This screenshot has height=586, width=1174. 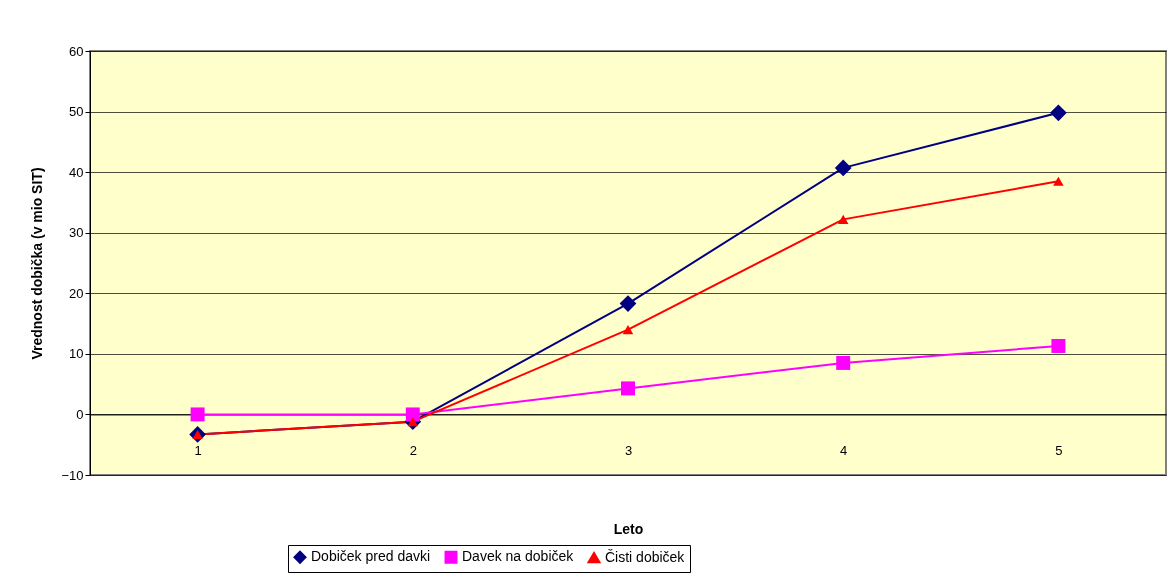 What do you see at coordinates (72, 475) in the screenshot?
I see `y-tick-label: −10` at bounding box center [72, 475].